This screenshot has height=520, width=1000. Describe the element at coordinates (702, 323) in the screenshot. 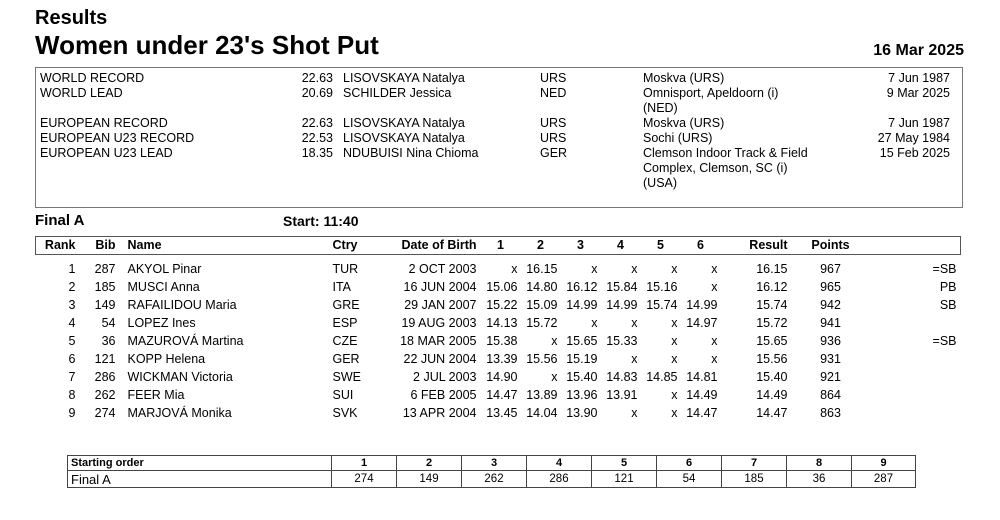

I see `attempt-6-cell: 14.97` at that location.